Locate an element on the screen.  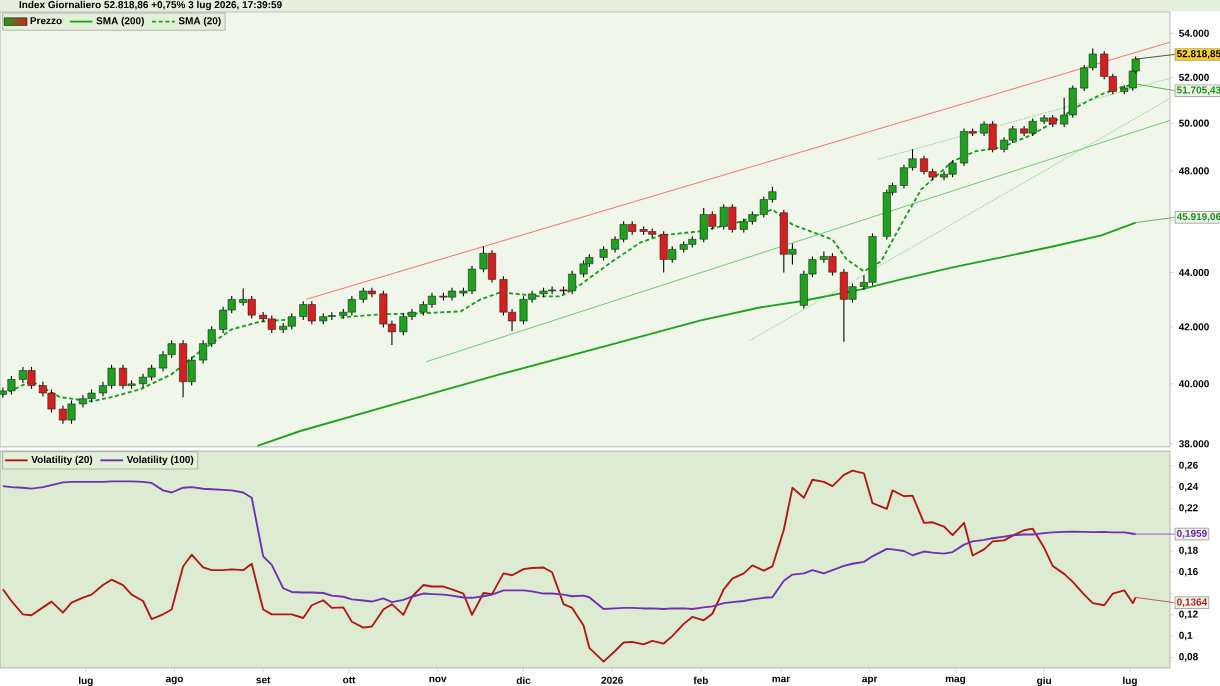
candlestick is located at coordinates (603, 253).